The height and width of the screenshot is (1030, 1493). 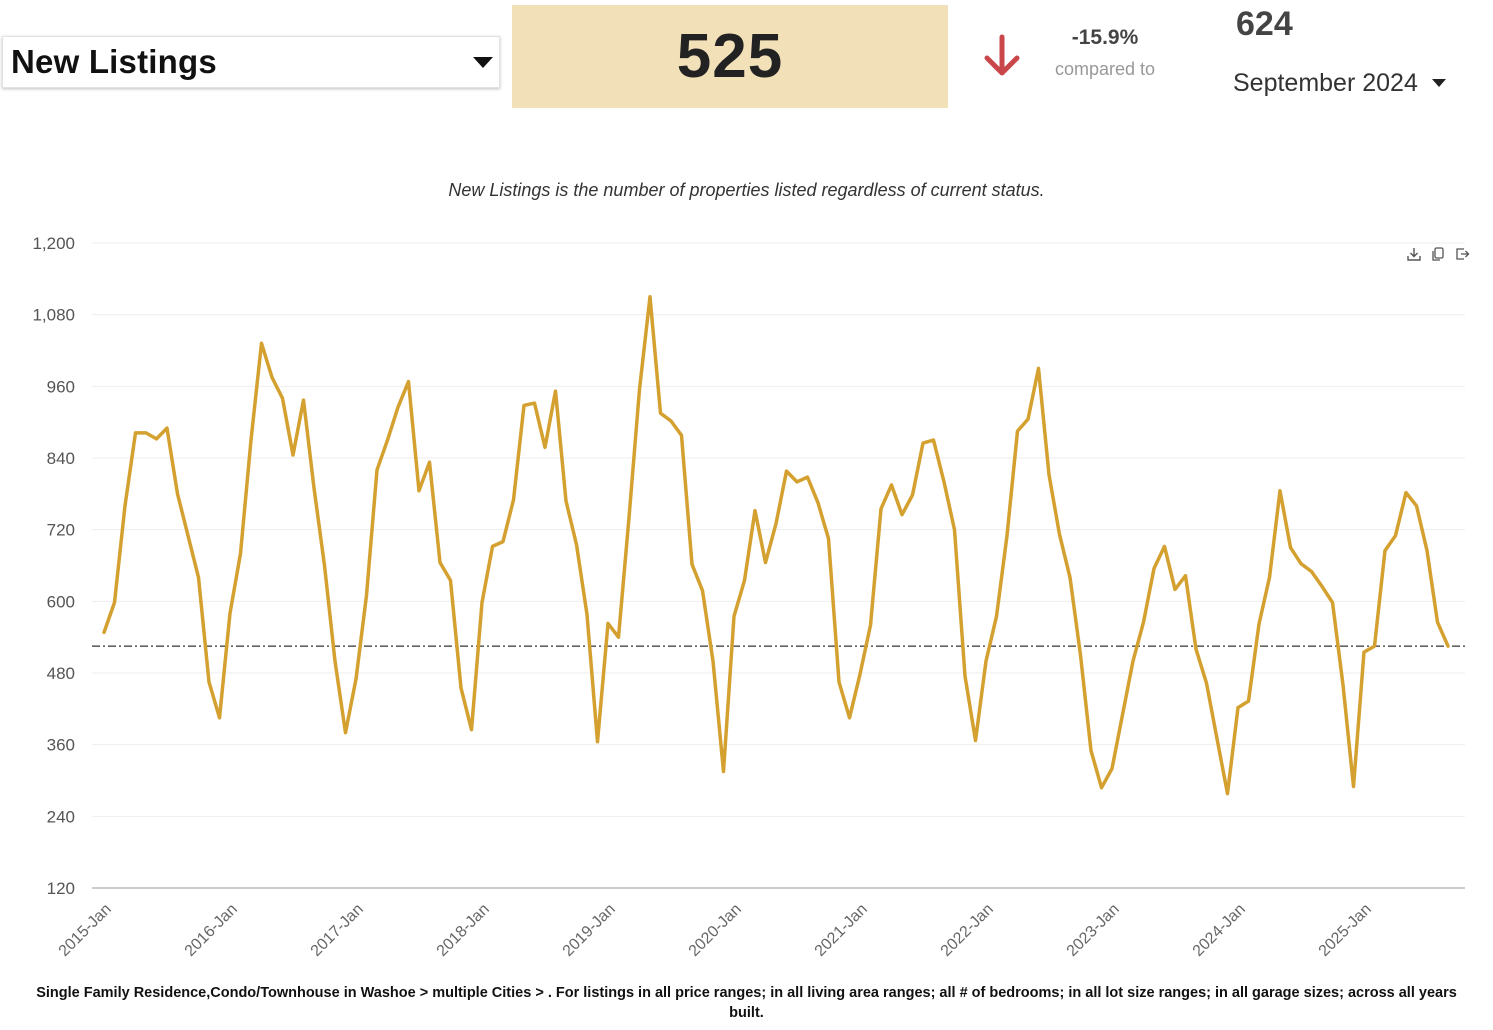 I want to click on metric-select: New Listings, so click(x=251, y=62).